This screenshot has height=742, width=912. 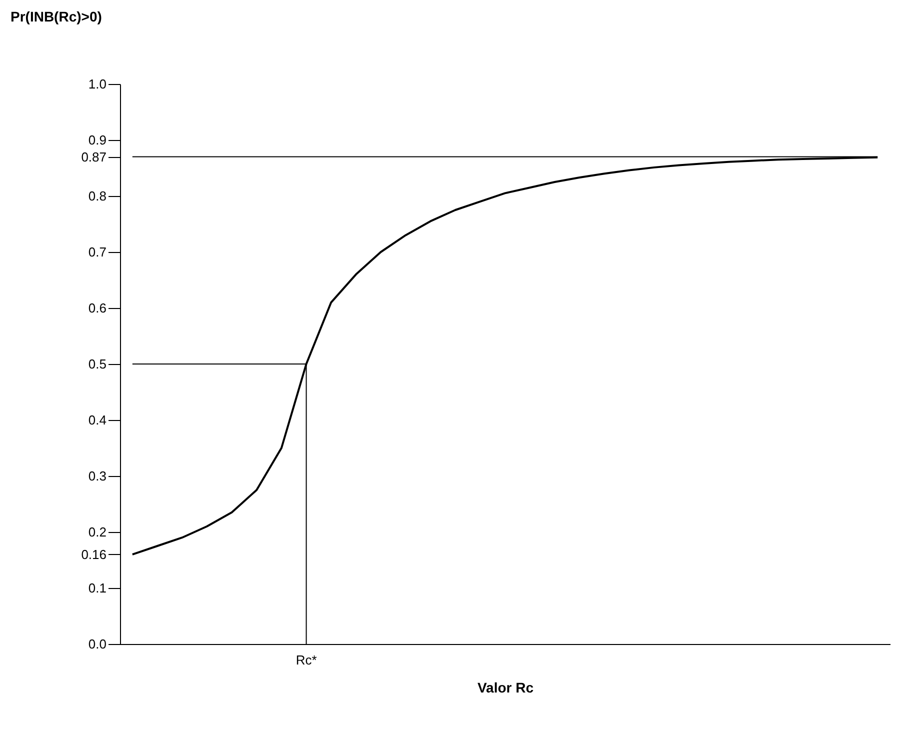 I want to click on x-axis-title: Valor Rc, so click(x=505, y=688).